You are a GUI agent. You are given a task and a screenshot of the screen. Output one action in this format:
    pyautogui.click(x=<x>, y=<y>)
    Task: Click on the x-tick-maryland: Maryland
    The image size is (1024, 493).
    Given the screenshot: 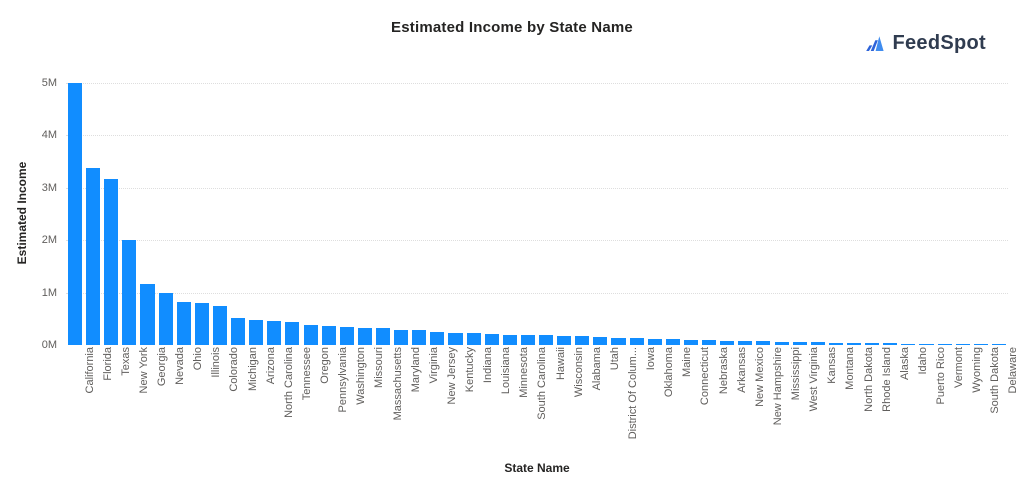 What is the action you would take?
    pyautogui.click(x=415, y=370)
    